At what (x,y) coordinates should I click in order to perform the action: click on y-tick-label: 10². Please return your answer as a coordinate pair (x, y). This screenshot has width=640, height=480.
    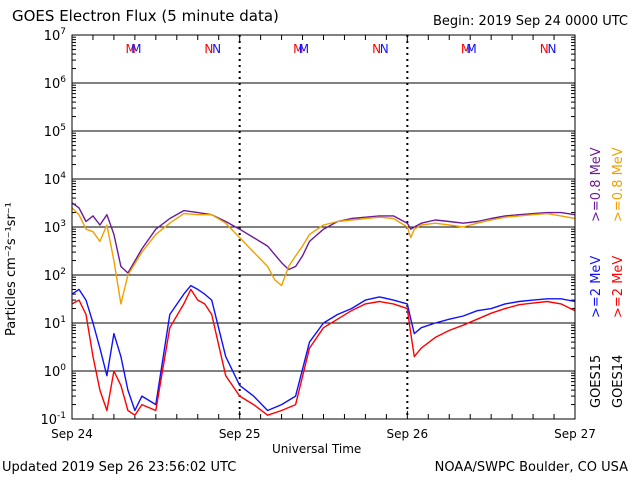
    Looking at the image, I should click on (55, 275).